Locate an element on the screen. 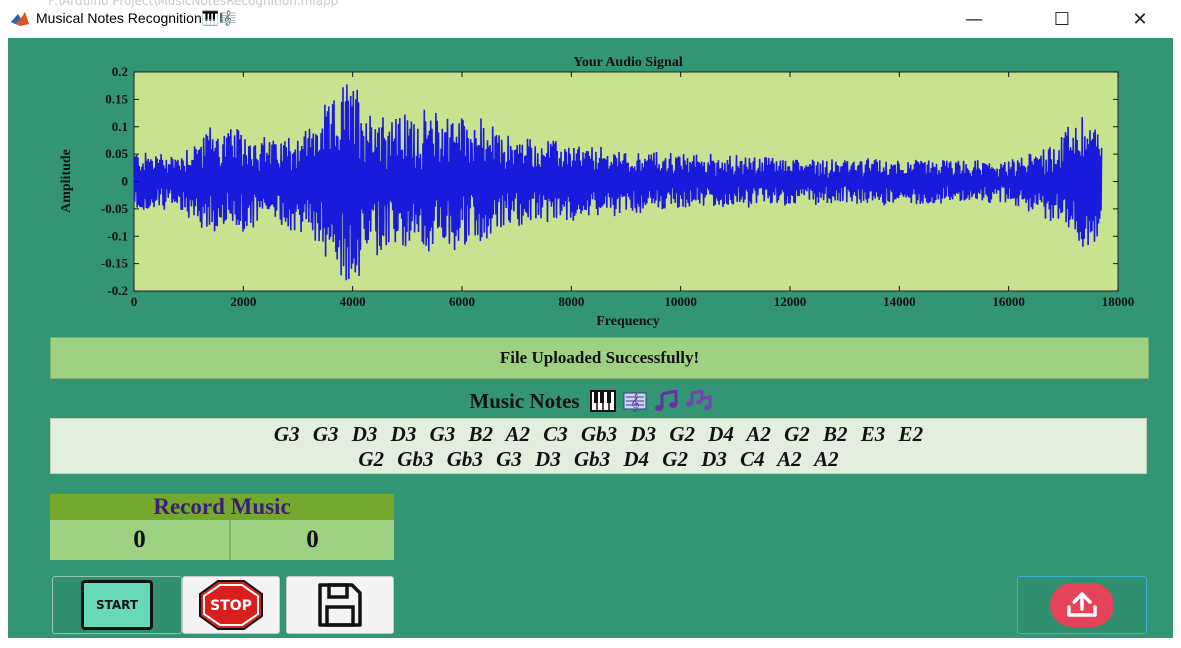 Image resolution: width=1181 pixels, height=648 pixels. window-right-edge is located at coordinates (1177, 343).